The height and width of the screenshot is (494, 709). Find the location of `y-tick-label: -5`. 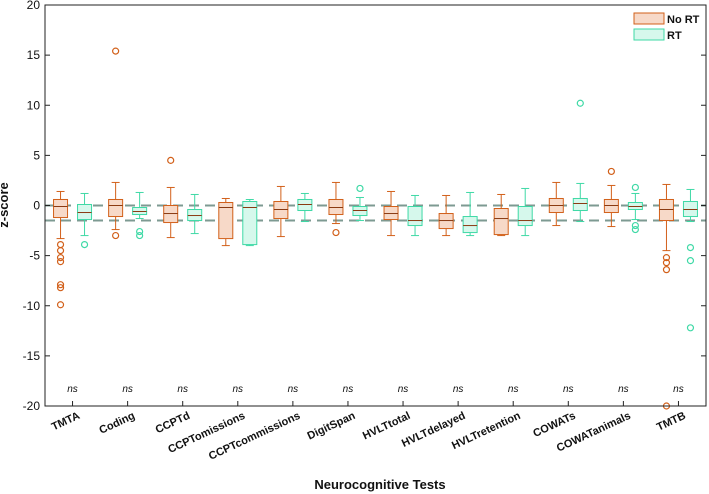

y-tick-label: -5 is located at coordinates (34, 256).